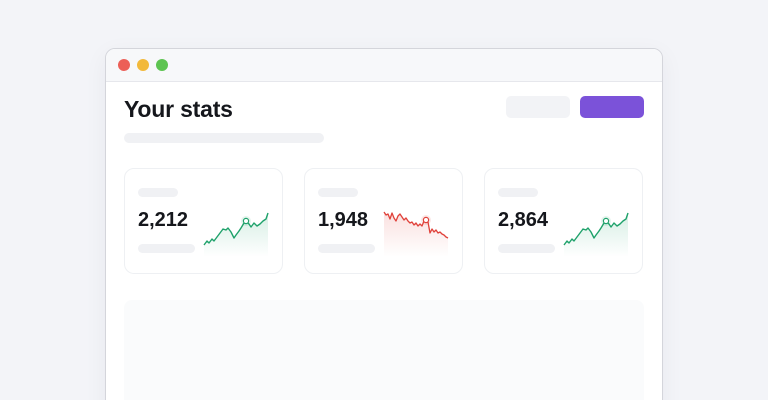 This screenshot has width=768, height=400. Describe the element at coordinates (124, 65) in the screenshot. I see `close-window-button` at that location.